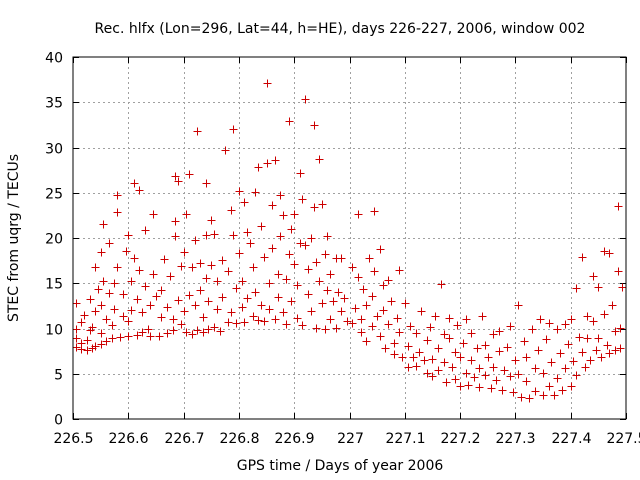 The width and height of the screenshot is (640, 480). Describe the element at coordinates (128, 439) in the screenshot. I see `x-tick-label: 226.6` at that location.